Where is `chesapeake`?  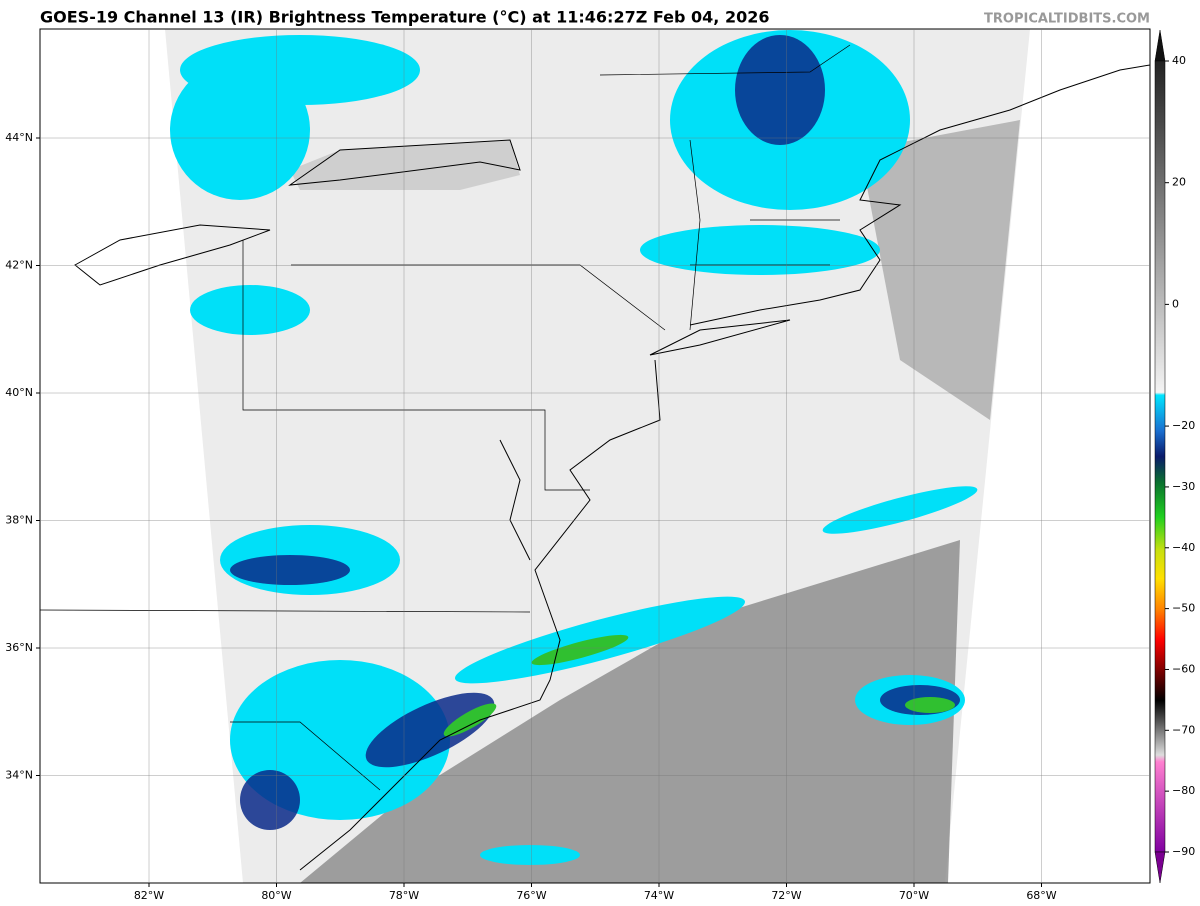
chesapeake is located at coordinates (515, 500).